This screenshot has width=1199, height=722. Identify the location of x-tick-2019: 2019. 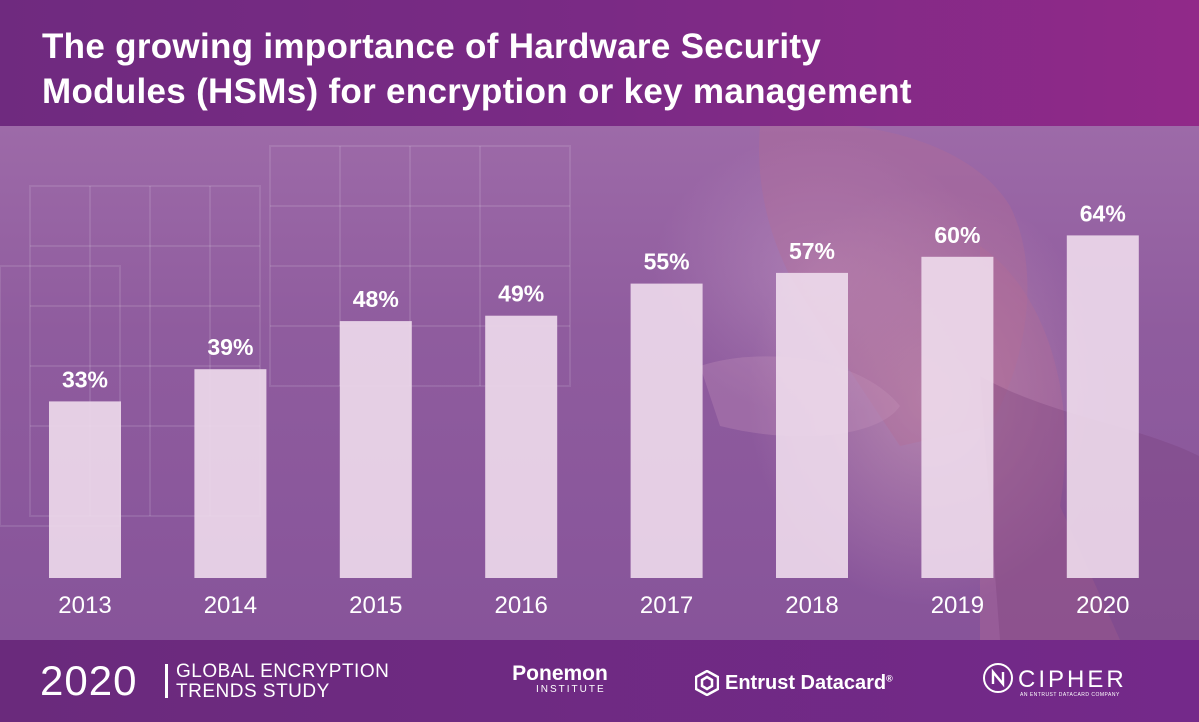
(957, 605).